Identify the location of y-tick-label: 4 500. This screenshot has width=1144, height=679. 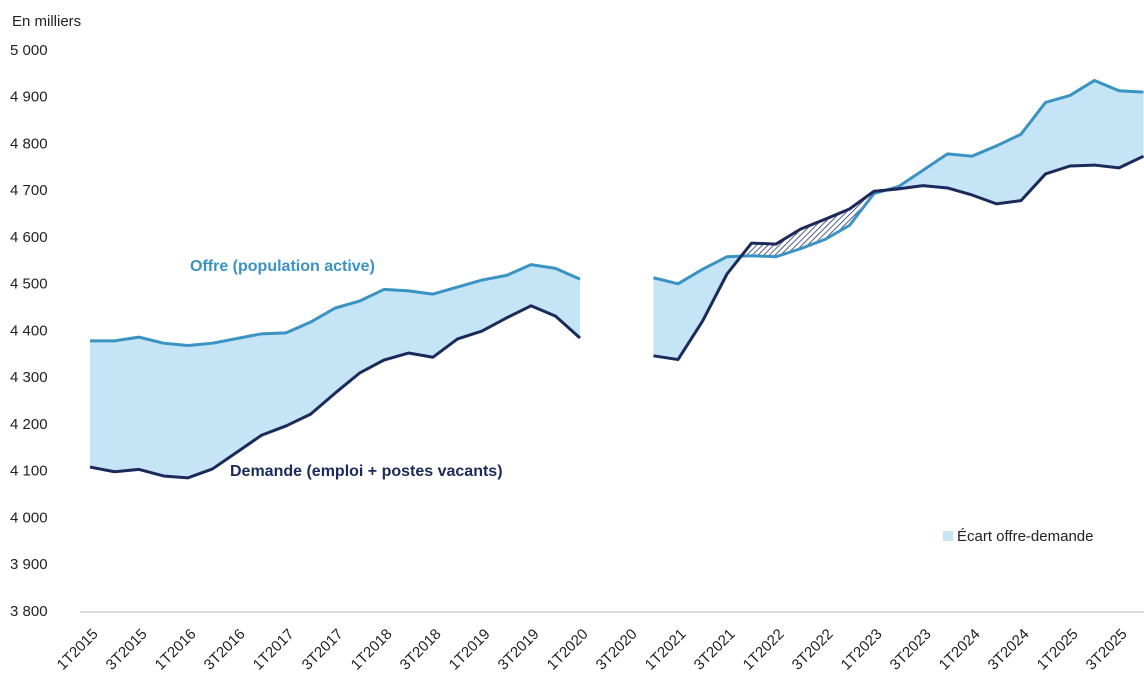
(29, 284).